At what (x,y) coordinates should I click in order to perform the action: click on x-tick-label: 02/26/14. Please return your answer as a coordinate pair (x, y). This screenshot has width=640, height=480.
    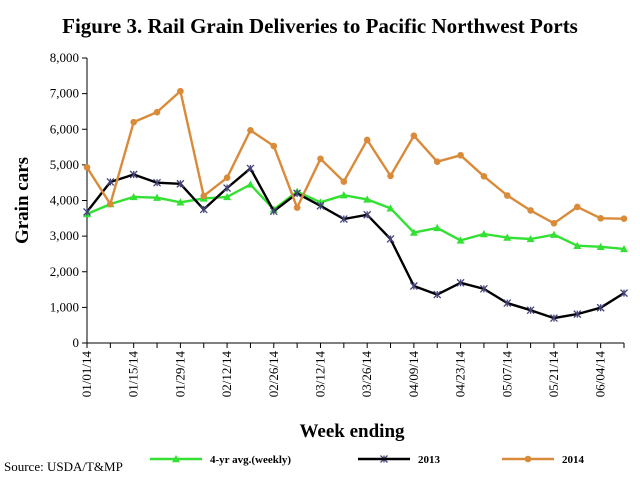
    Looking at the image, I should click on (273, 374).